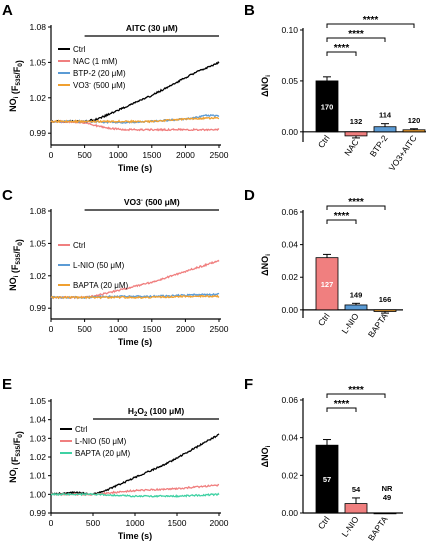 Image resolution: width=426 pixels, height=550 pixels. What do you see at coordinates (85, 329) in the screenshot?
I see `x-tick-label: 500` at bounding box center [85, 329].